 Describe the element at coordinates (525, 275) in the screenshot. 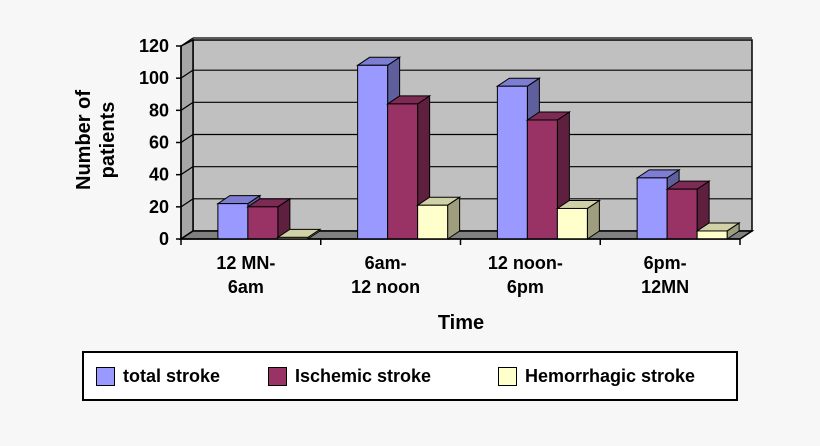

I see `x-tick-label-2: 12 noon-6pm` at that location.